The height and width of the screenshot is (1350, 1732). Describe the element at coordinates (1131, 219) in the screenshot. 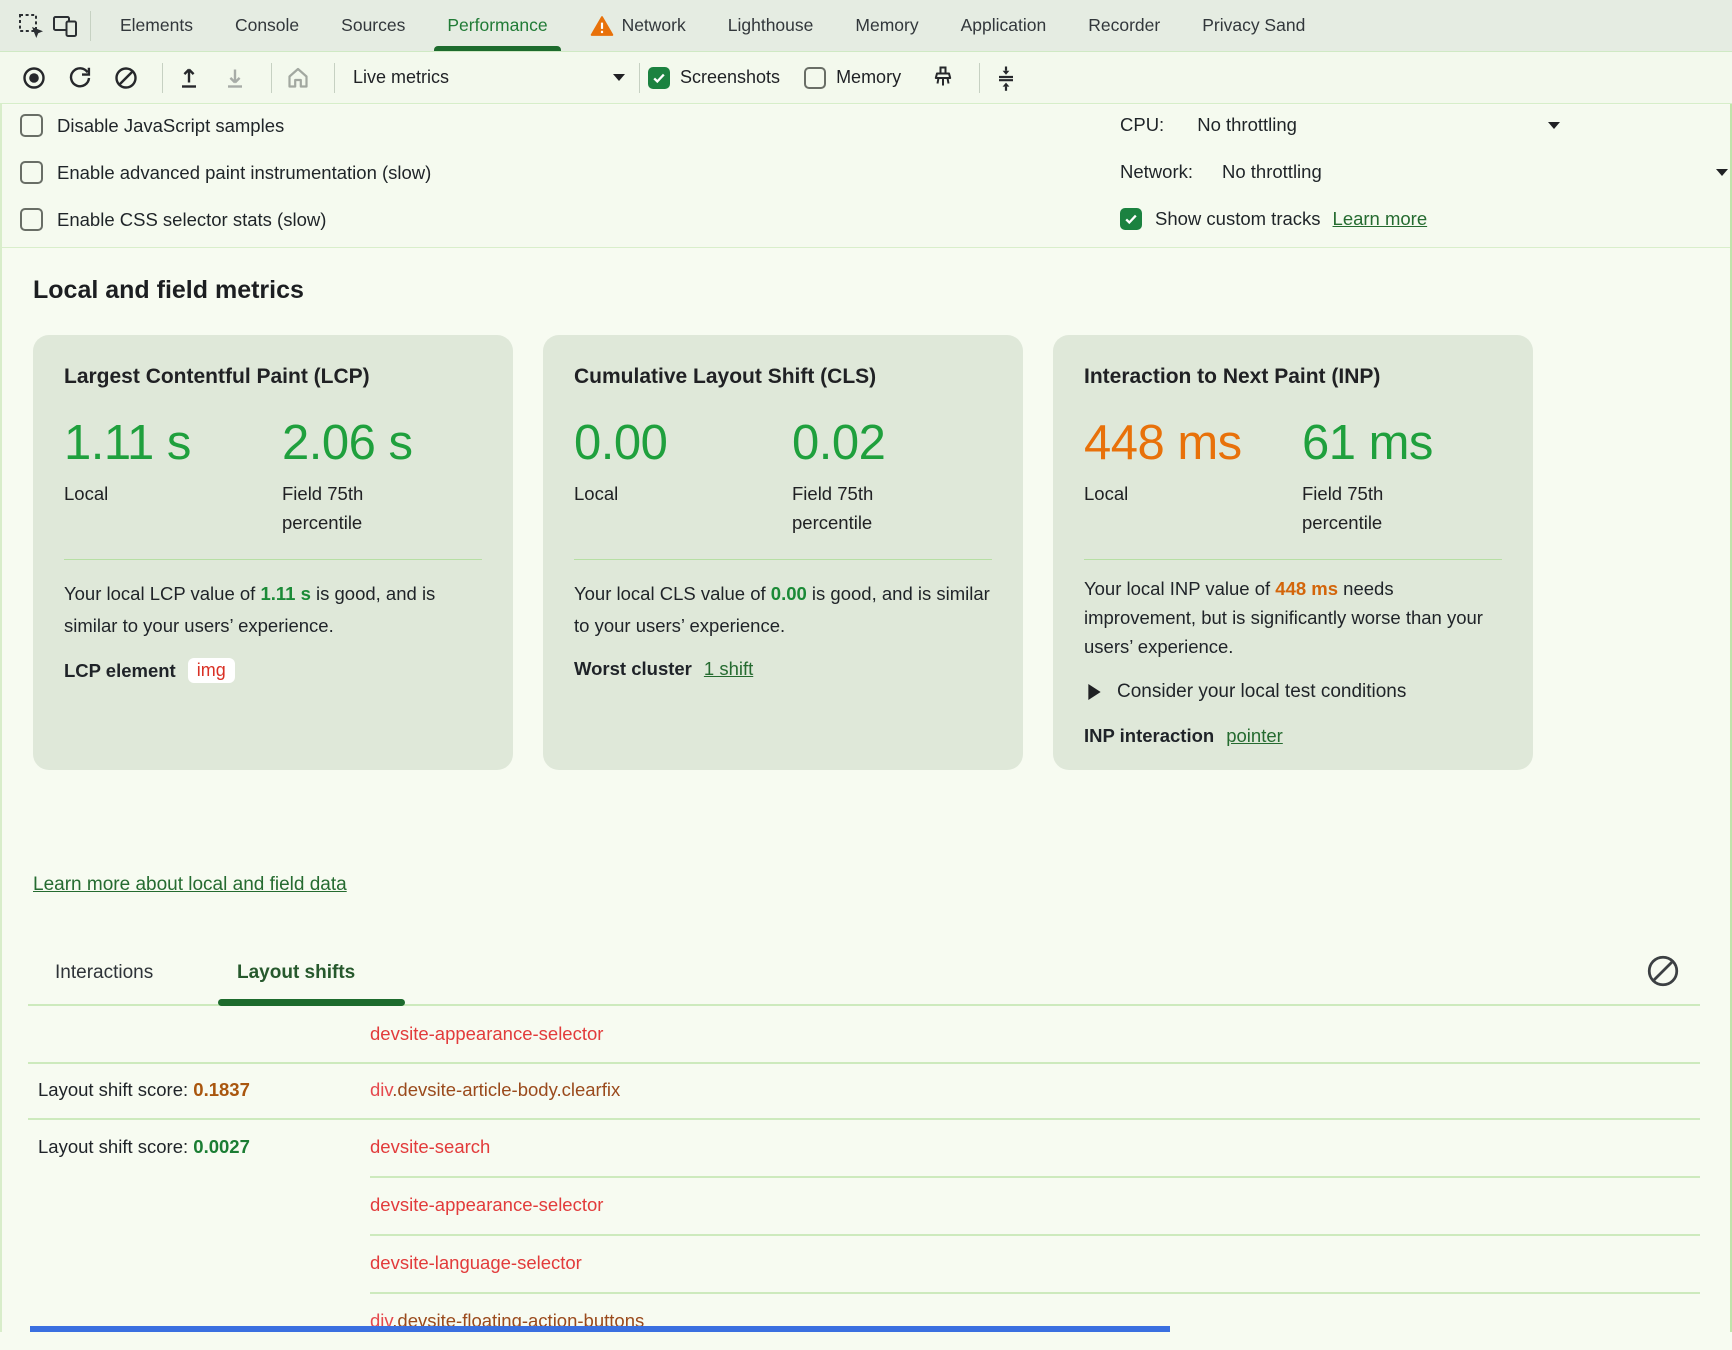

I see `custom-tracks-checkbox` at that location.